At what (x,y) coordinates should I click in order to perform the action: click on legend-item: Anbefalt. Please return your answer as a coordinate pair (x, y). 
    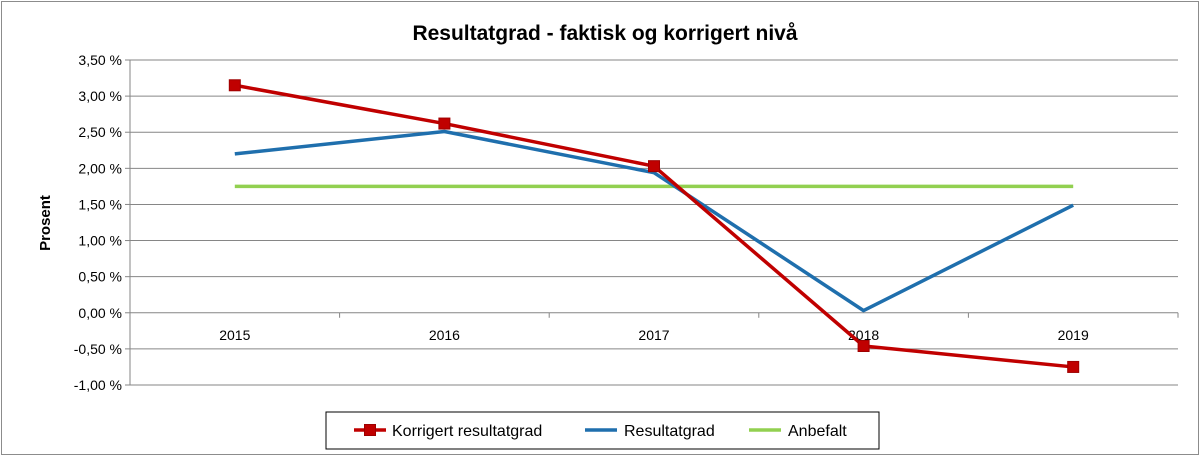
    Looking at the image, I should click on (798, 431).